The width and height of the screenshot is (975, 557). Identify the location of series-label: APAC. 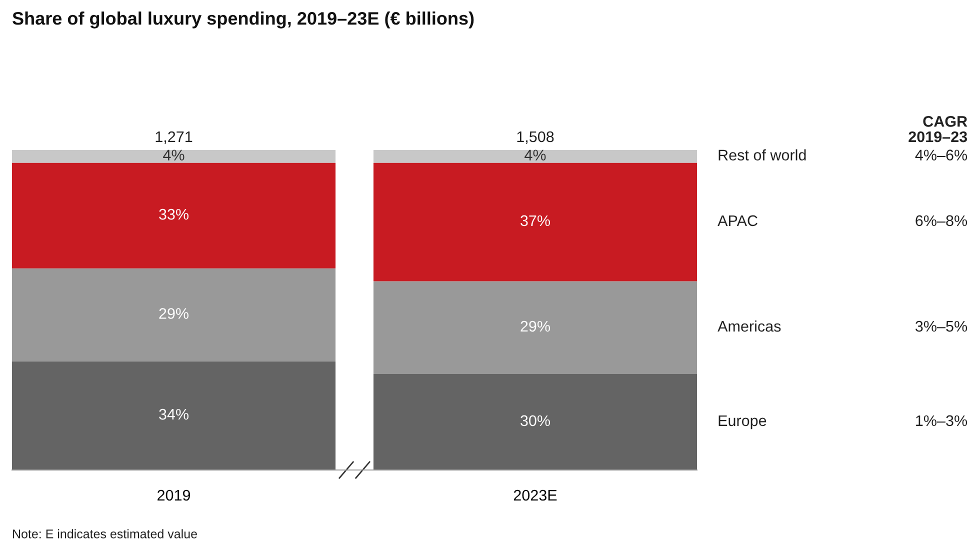
(738, 220).